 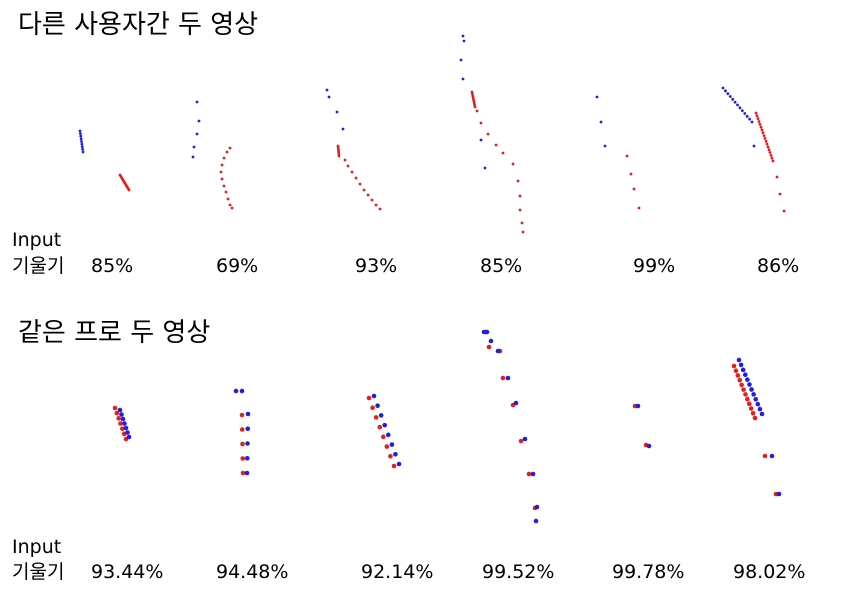 What do you see at coordinates (397, 572) in the screenshot?
I see `similarity-value: 92.14%` at bounding box center [397, 572].